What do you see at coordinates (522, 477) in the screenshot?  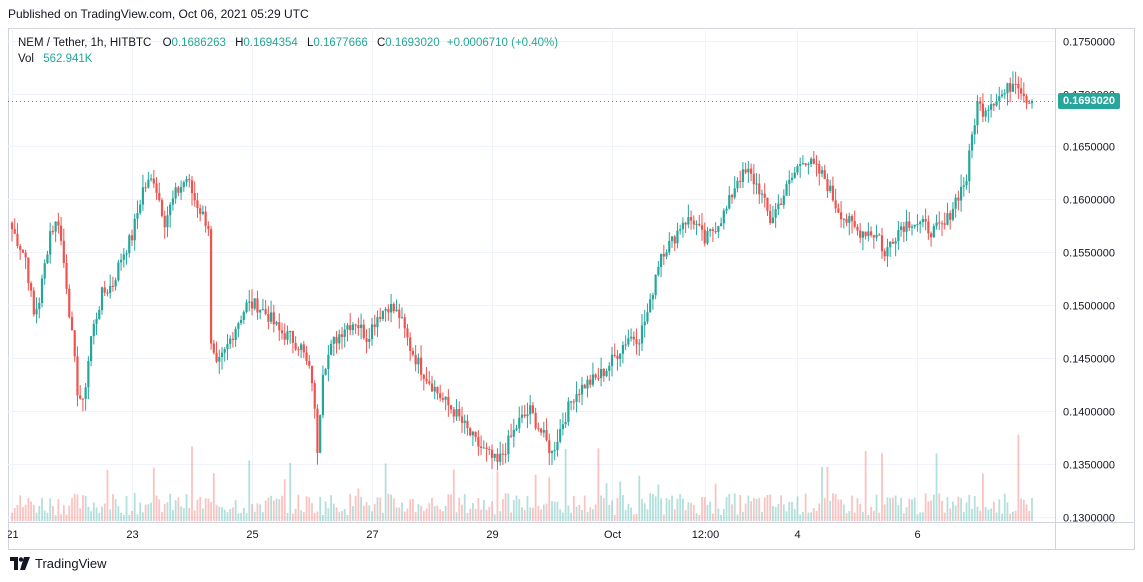 I see `volume-layer` at bounding box center [522, 477].